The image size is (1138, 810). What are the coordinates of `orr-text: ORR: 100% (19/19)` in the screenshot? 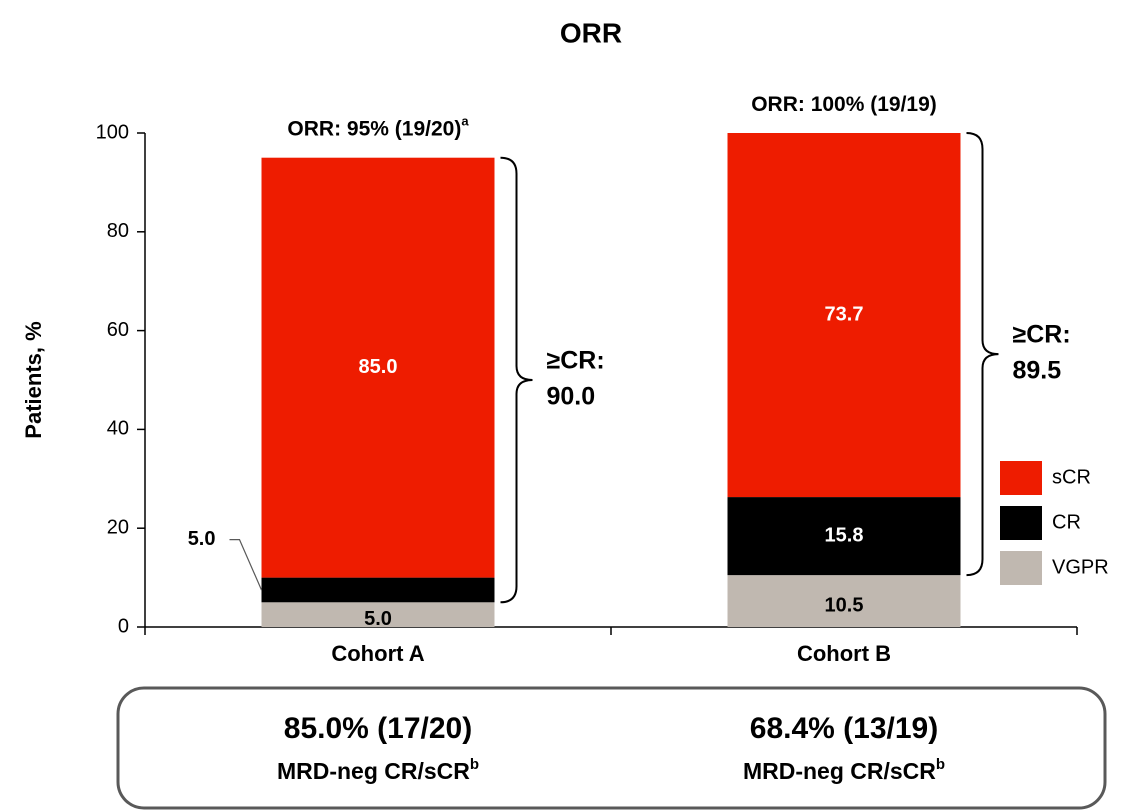 It's located at (844, 104).